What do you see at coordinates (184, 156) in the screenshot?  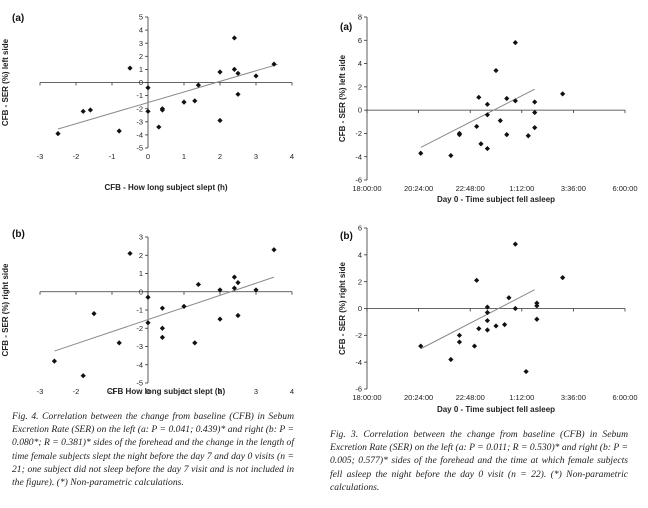 I see `x-tick-label: 1` at bounding box center [184, 156].